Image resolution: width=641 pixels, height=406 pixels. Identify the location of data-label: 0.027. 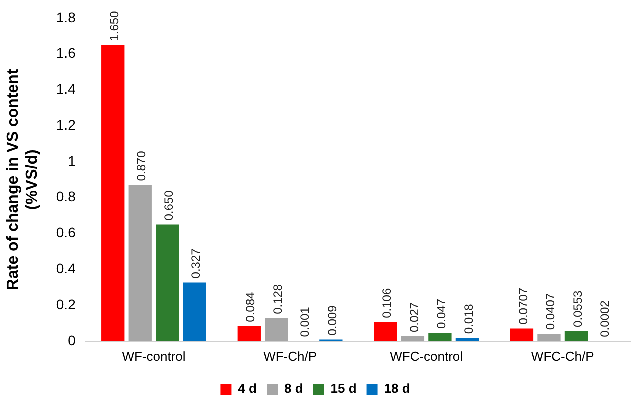
(414, 317).